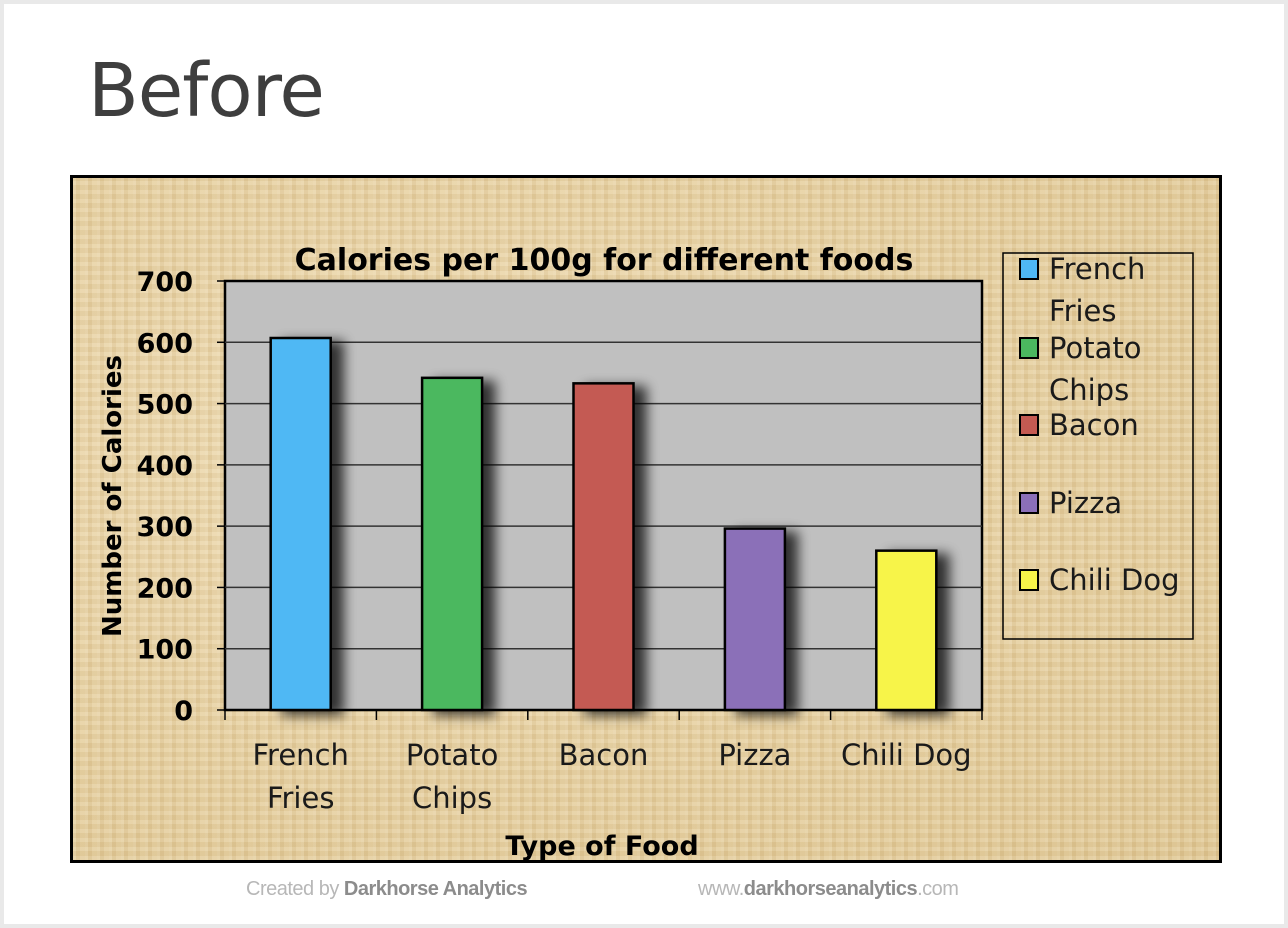 The image size is (1288, 928). What do you see at coordinates (452, 544) in the screenshot?
I see `bar-potato-chips` at bounding box center [452, 544].